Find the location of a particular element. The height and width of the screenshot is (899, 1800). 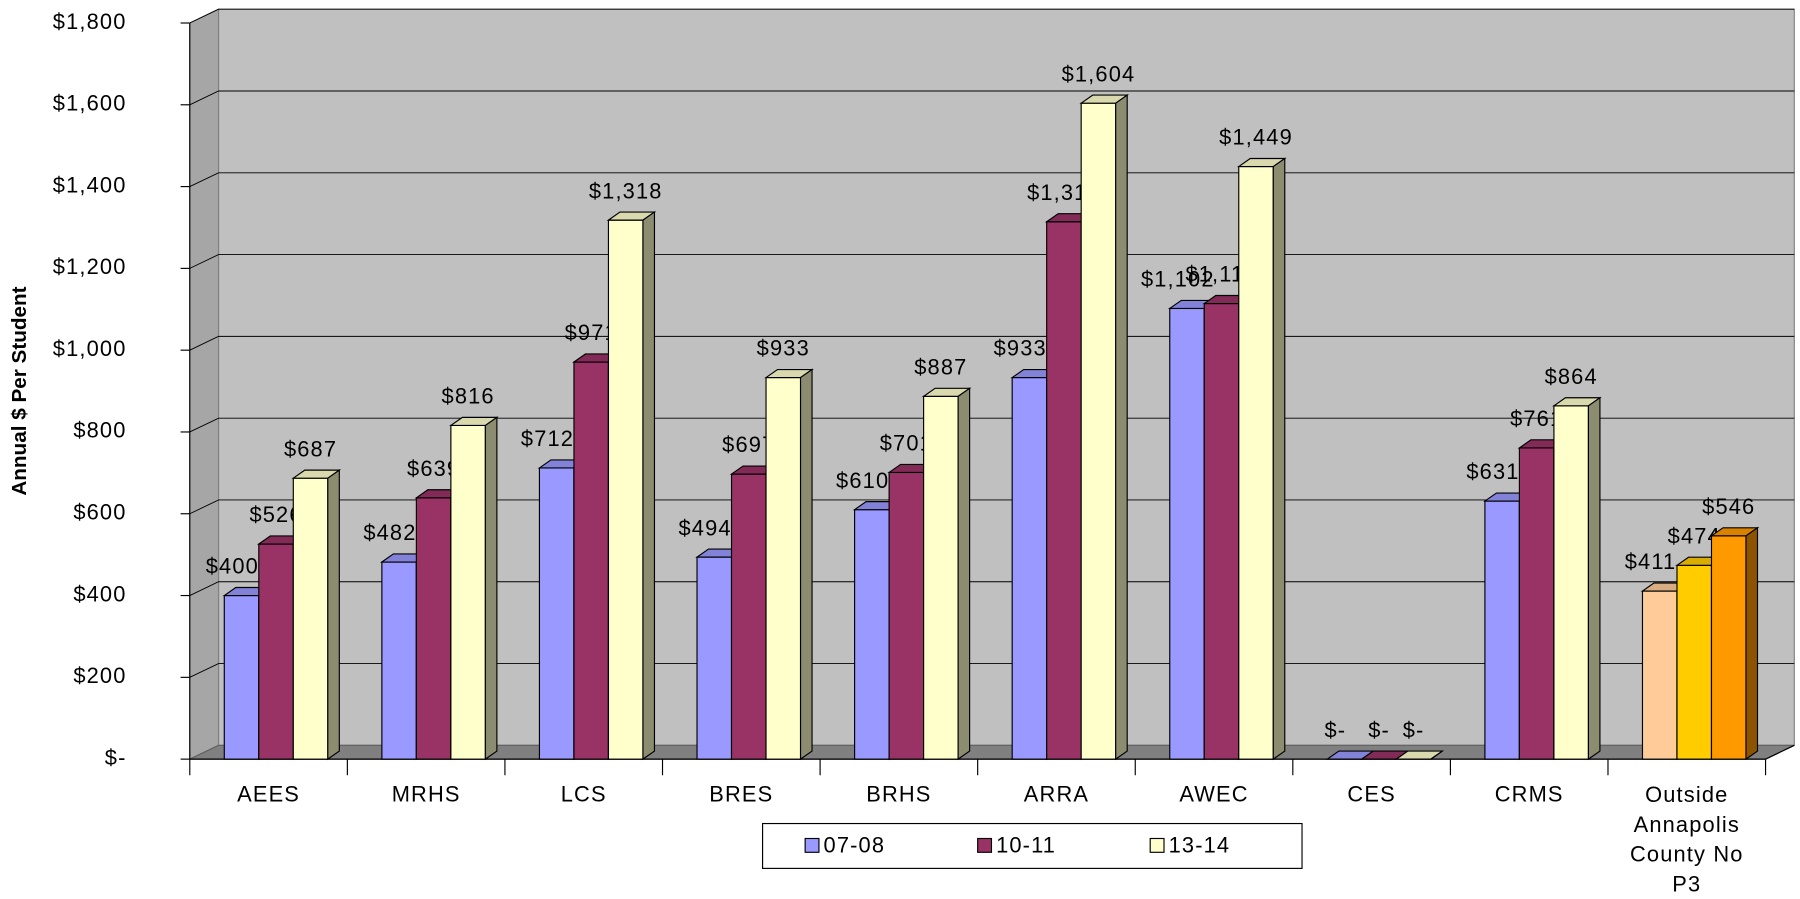

y-tick-label: $- is located at coordinates (116, 757).